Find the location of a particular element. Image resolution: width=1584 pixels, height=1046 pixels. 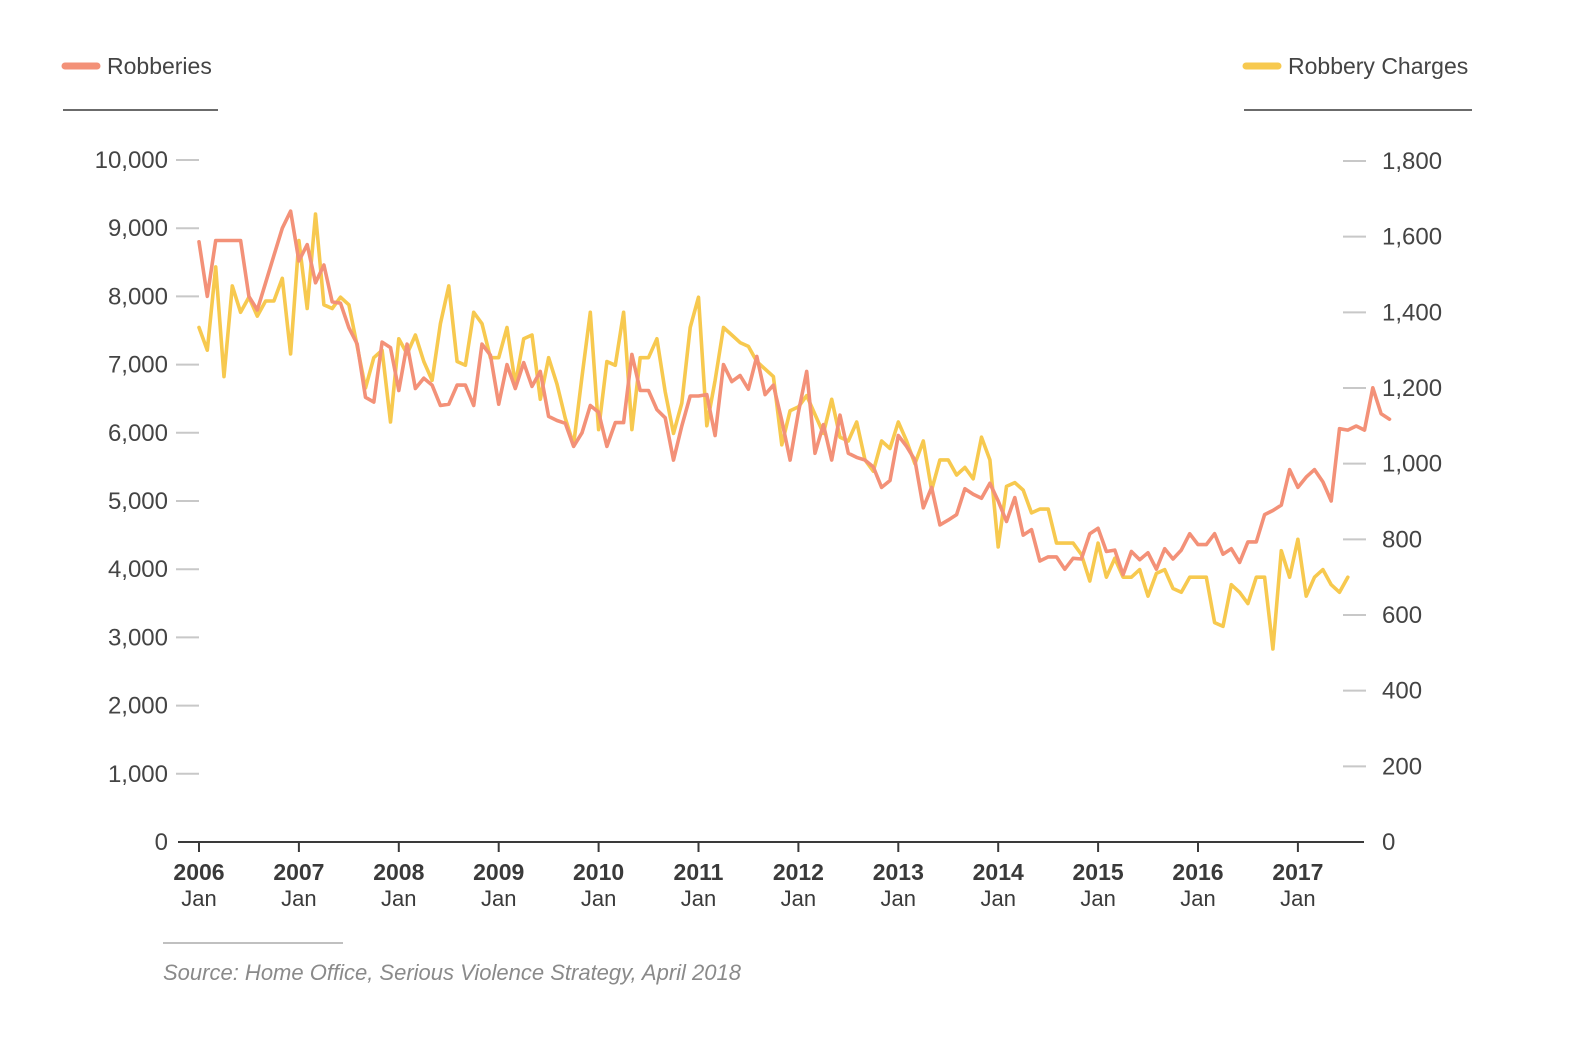

x-tick-year: 2014 is located at coordinates (998, 872).